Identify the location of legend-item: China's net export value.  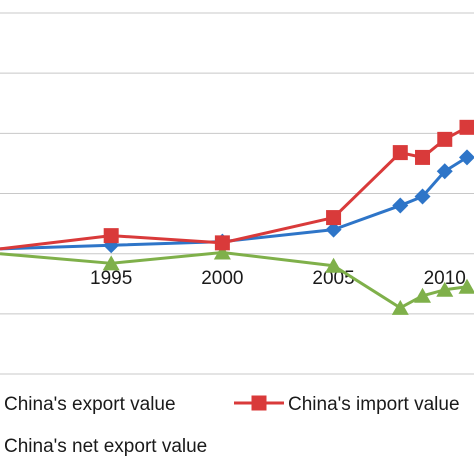
(105, 446).